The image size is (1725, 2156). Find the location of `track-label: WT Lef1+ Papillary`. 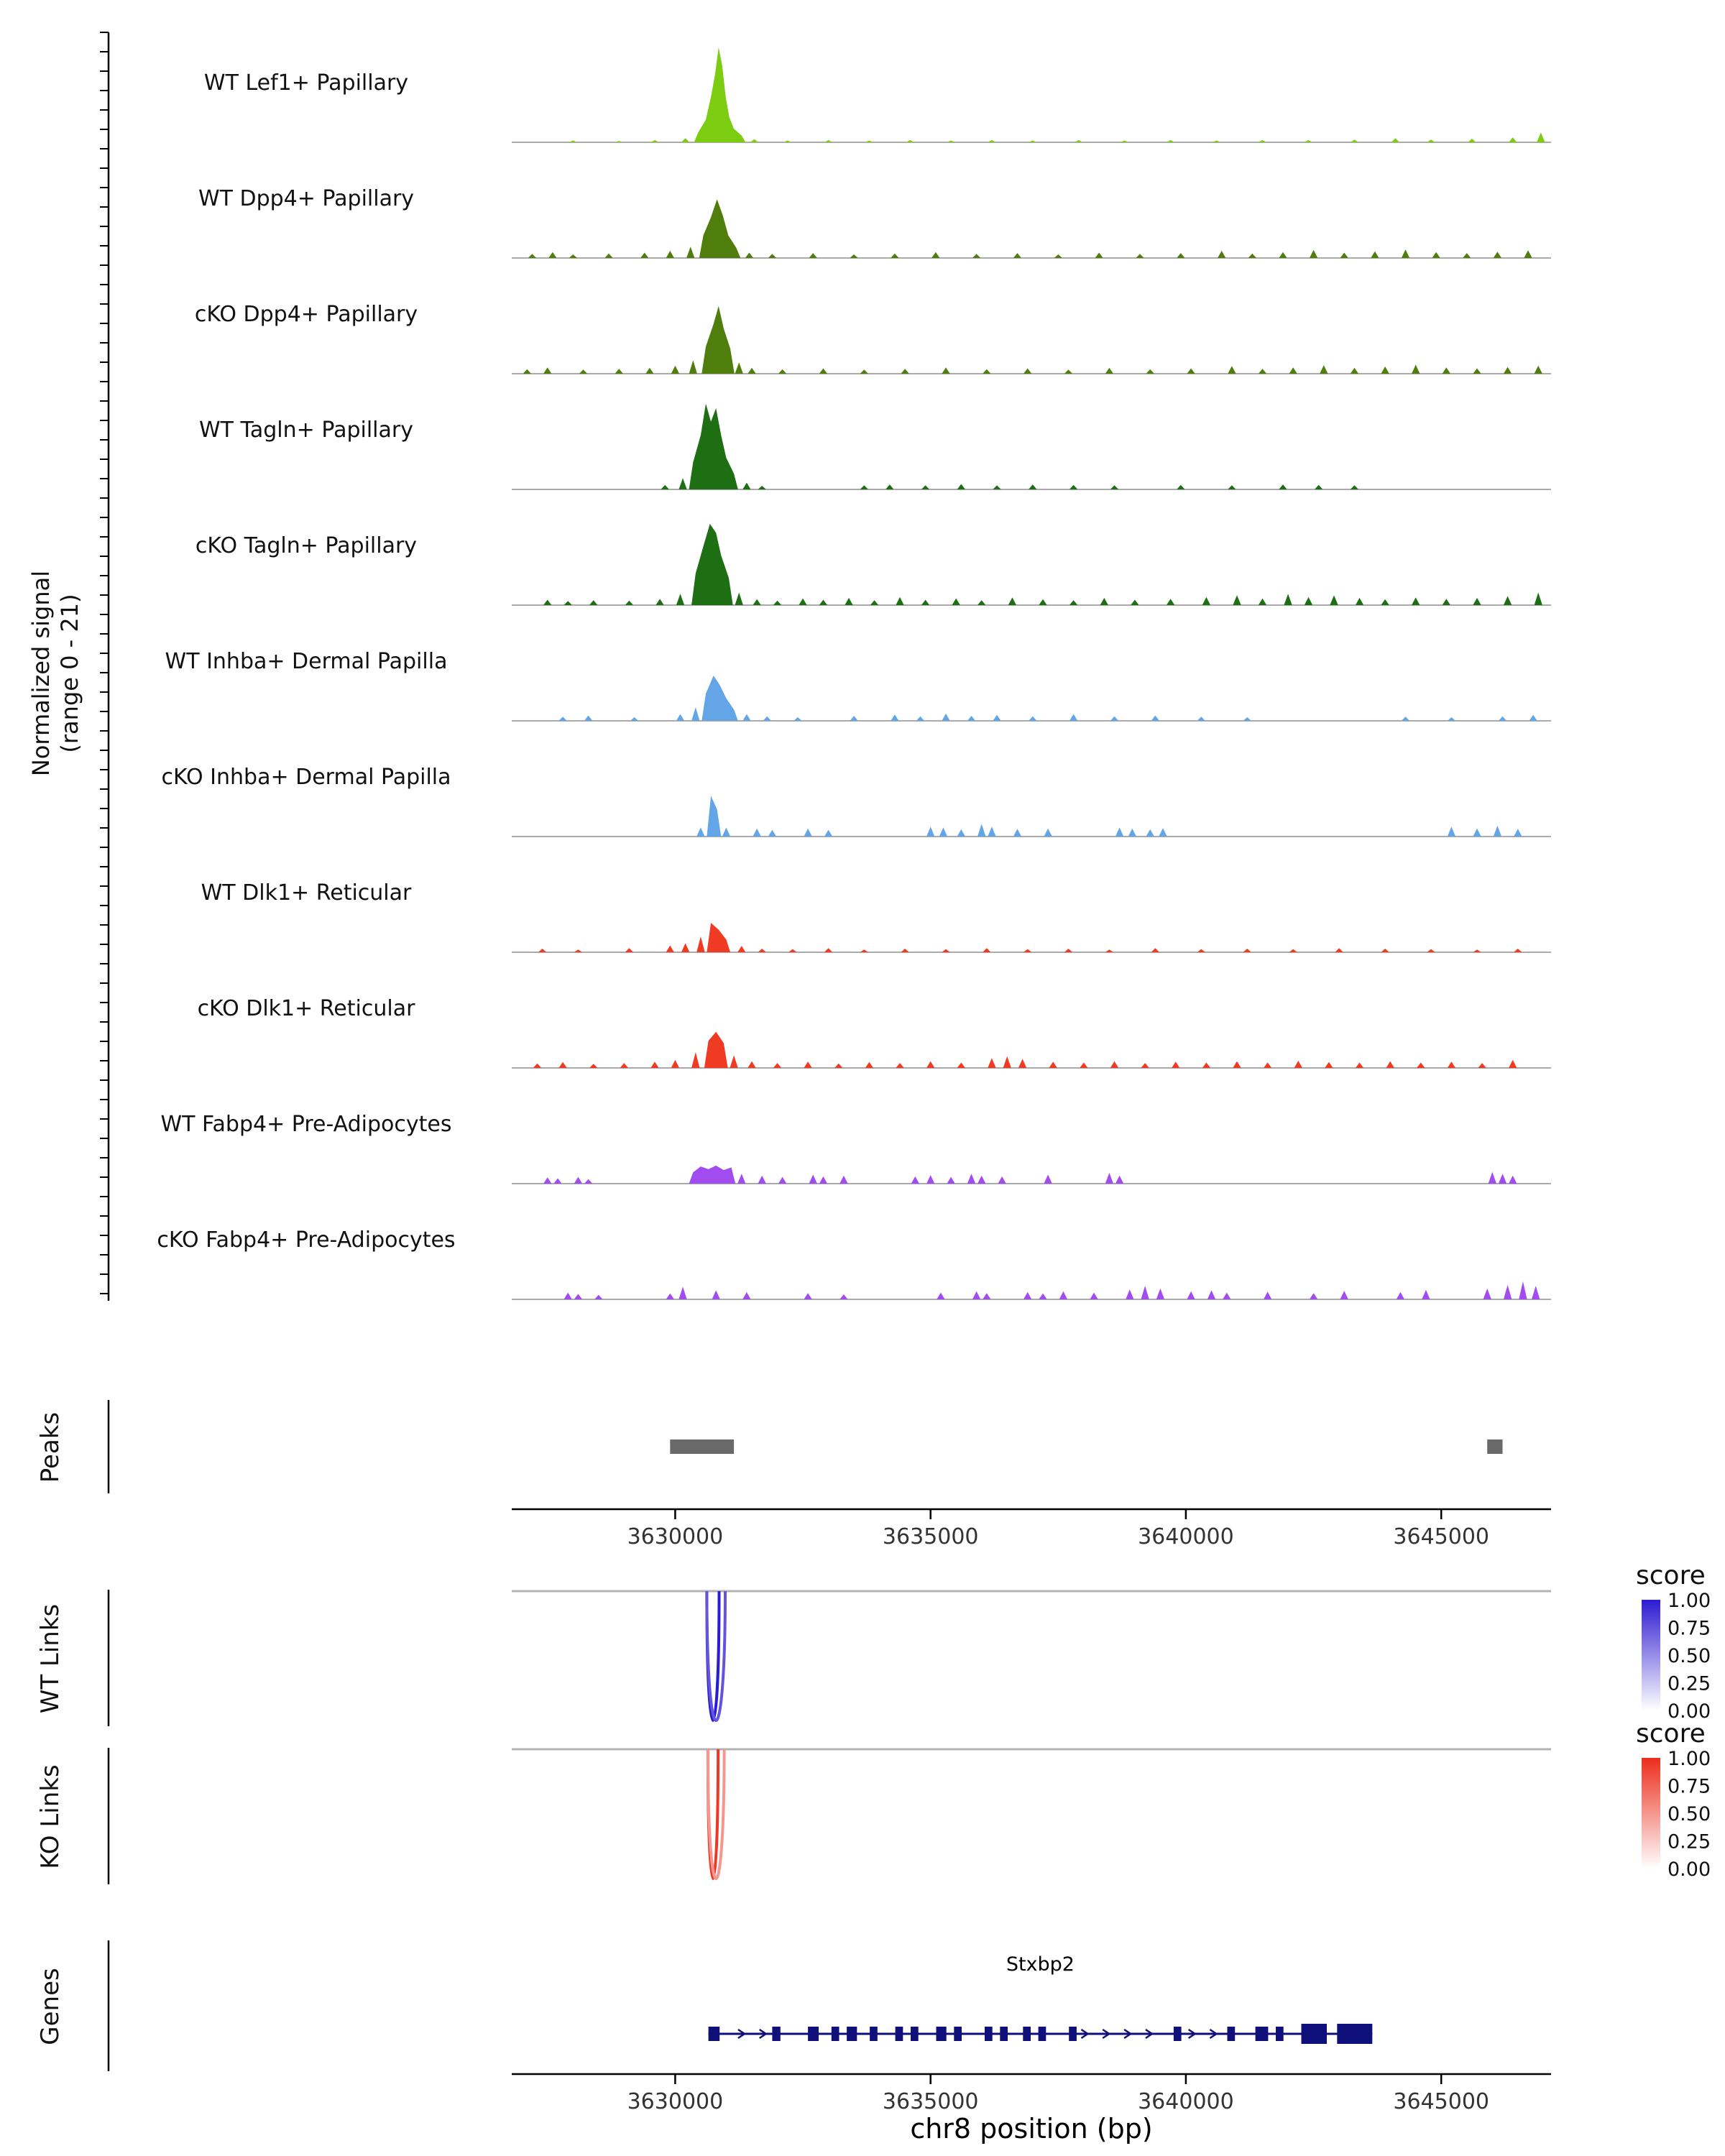

track-label: WT Lef1+ Papillary is located at coordinates (306, 83).